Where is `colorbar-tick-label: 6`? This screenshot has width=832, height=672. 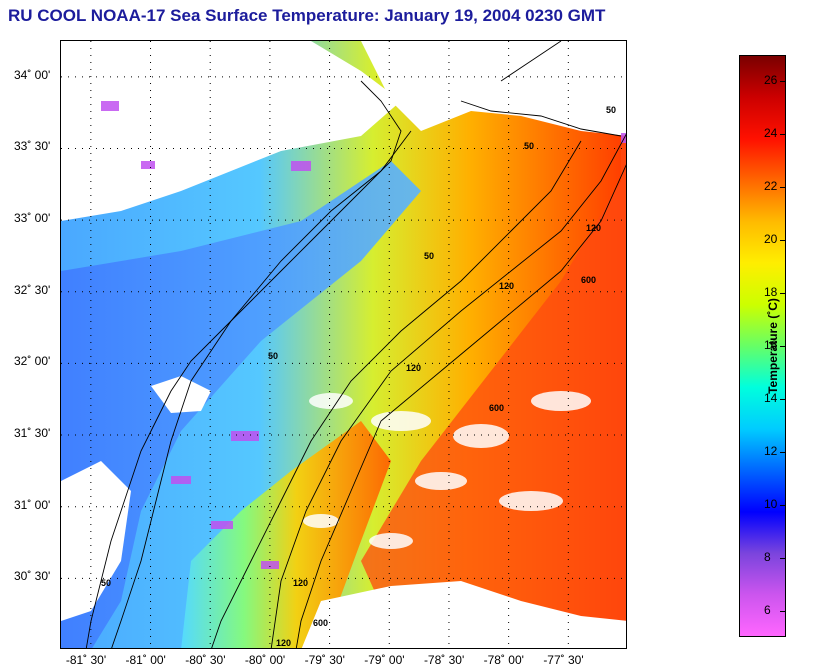
colorbar-tick-label: 6 is located at coordinates (767, 609).